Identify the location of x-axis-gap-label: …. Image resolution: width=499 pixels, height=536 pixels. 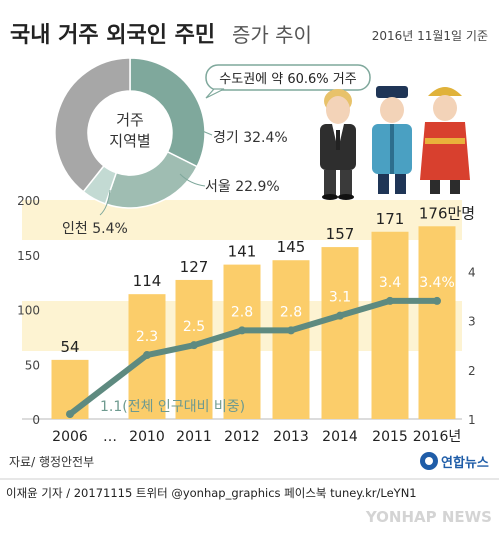
(110, 437).